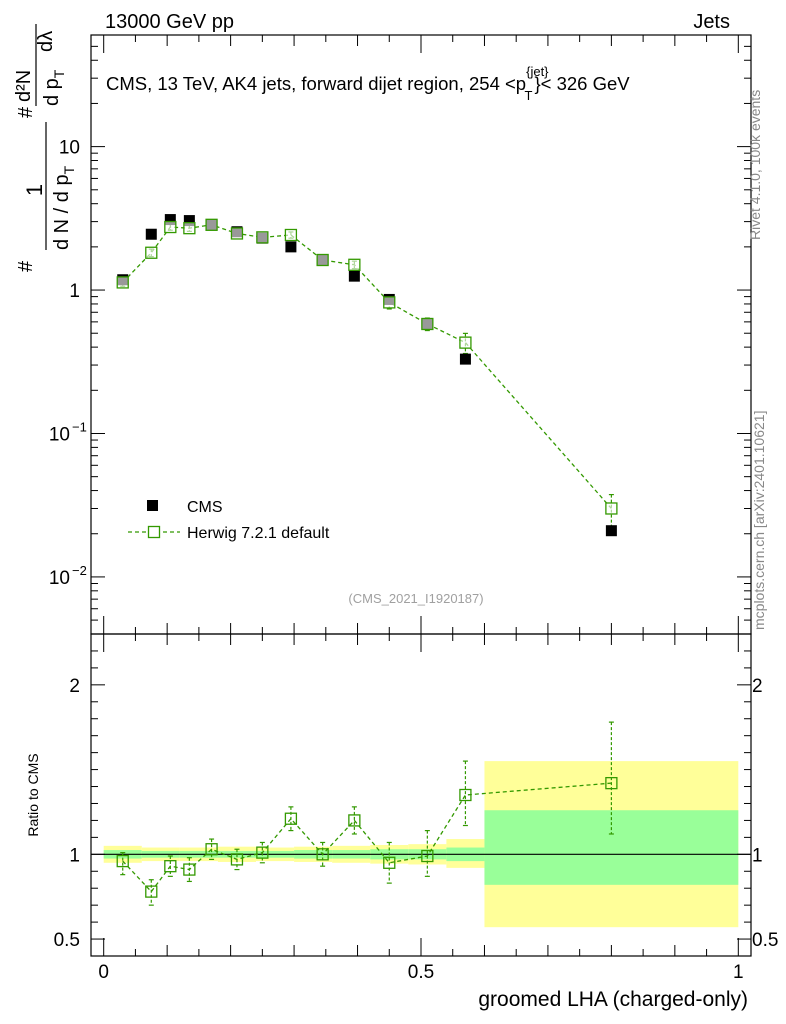 The width and height of the screenshot is (786, 1024). I want to click on ratio-inner-uncertainty-band, so click(611, 847).